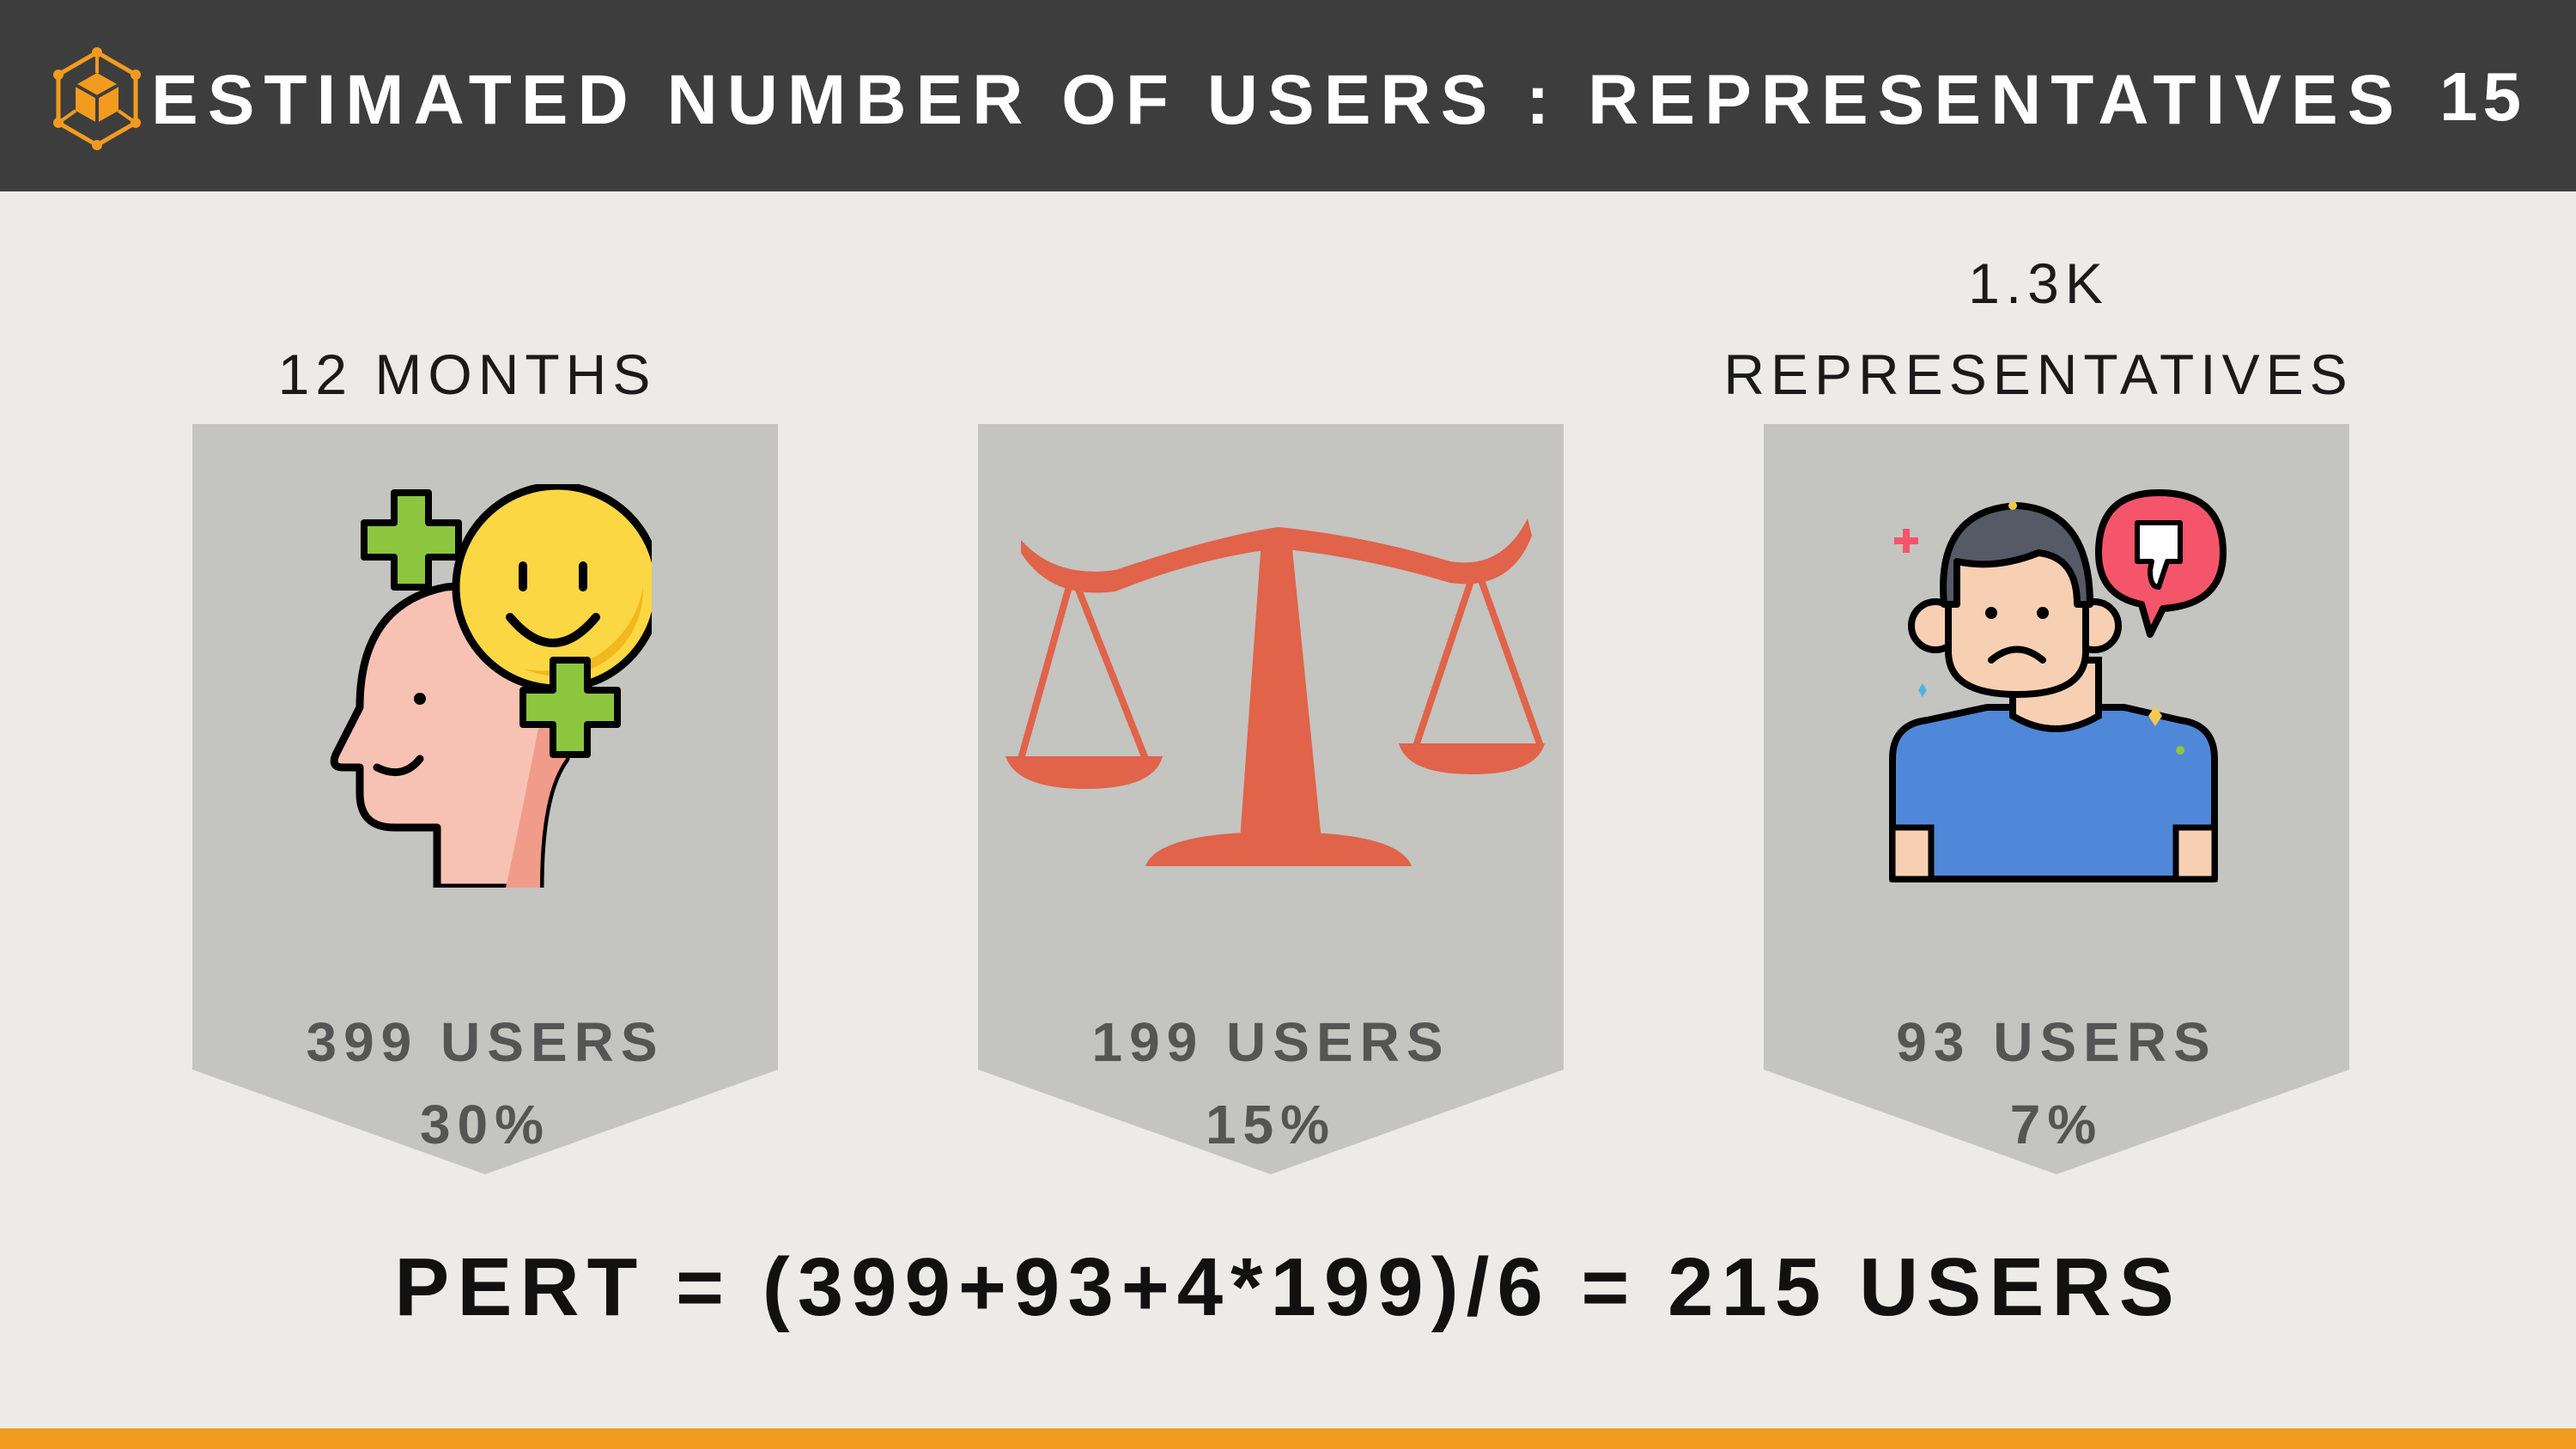 This screenshot has width=2576, height=1449. What do you see at coordinates (491, 686) in the screenshot?
I see `happy-head-icon` at bounding box center [491, 686].